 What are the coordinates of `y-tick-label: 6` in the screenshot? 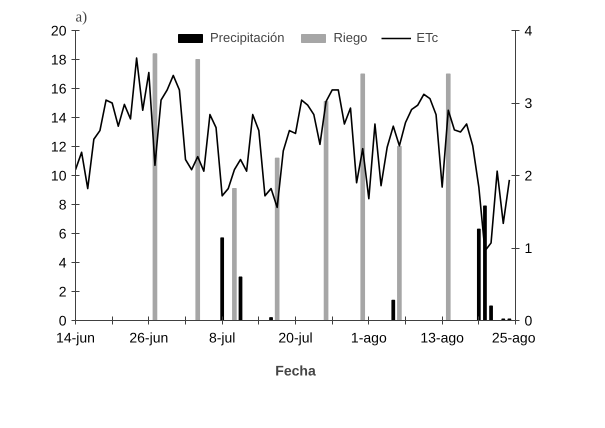 It's located at (62, 234).